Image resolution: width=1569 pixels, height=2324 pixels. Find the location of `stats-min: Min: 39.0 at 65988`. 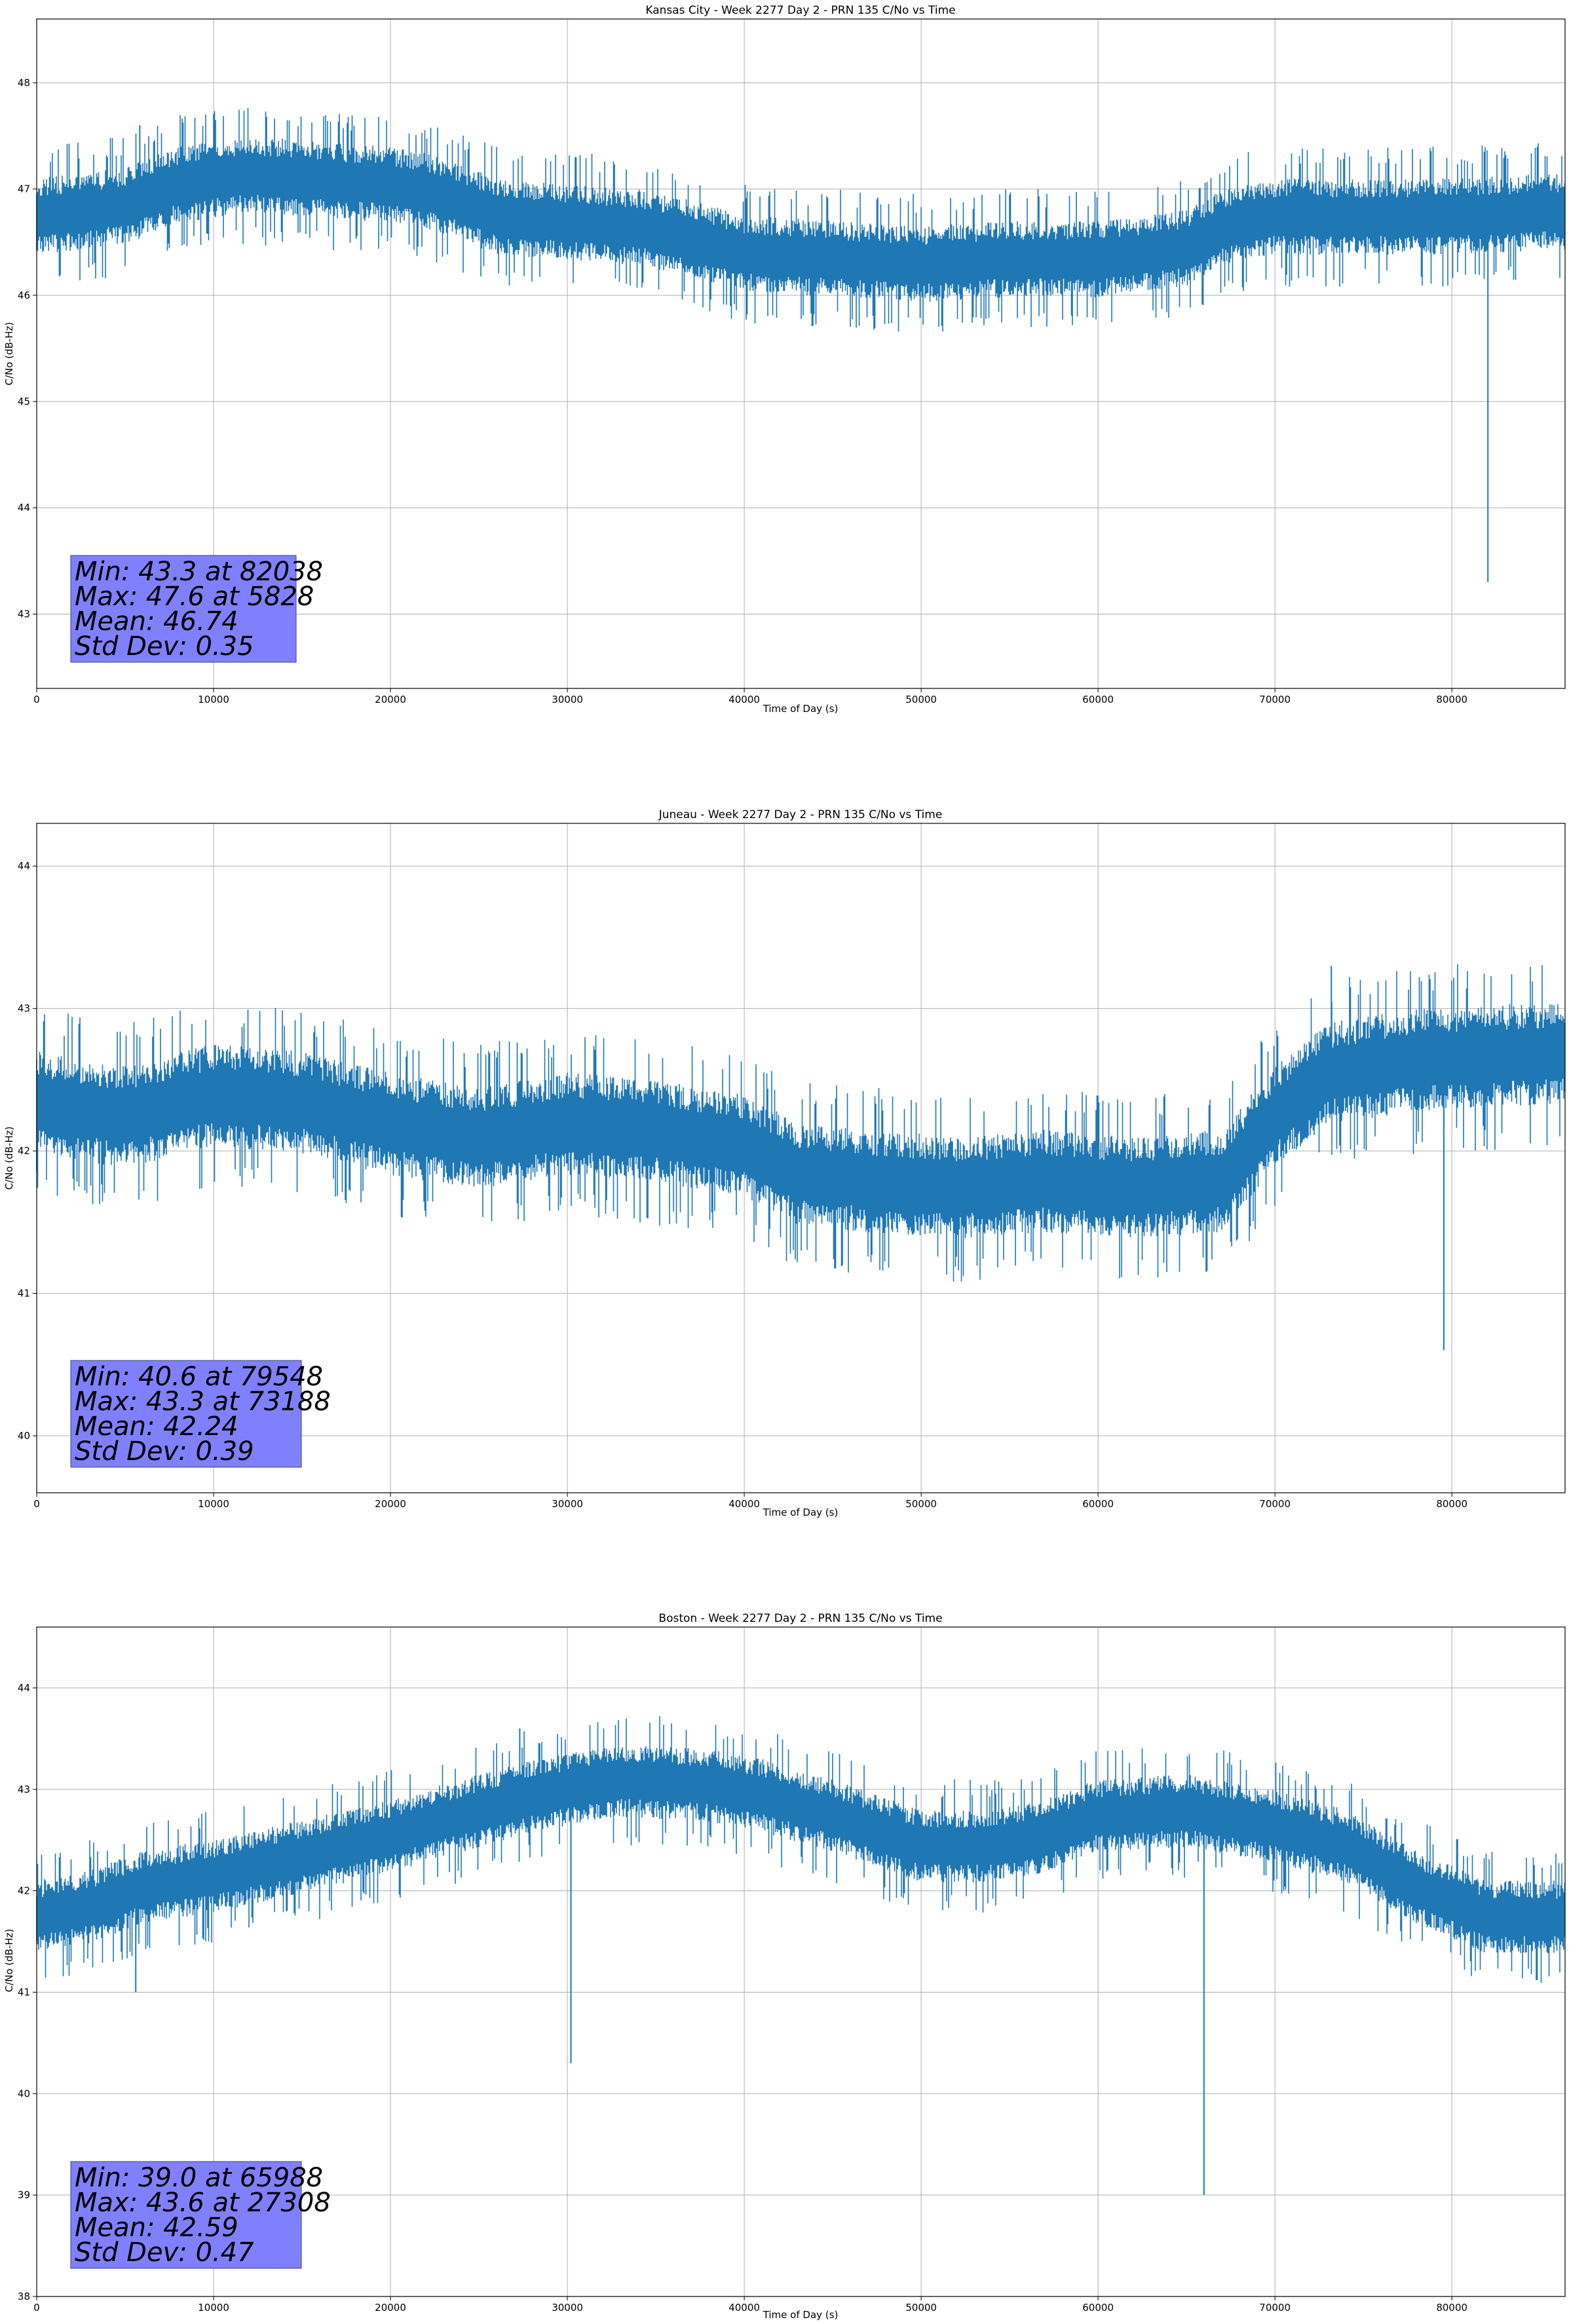

stats-min: Min: 39.0 at 65988 is located at coordinates (199, 2178).